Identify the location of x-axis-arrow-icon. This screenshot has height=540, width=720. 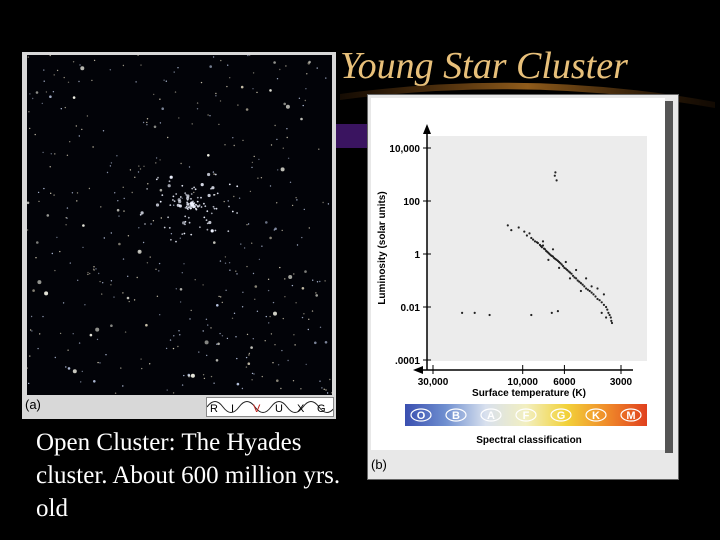
(418, 370).